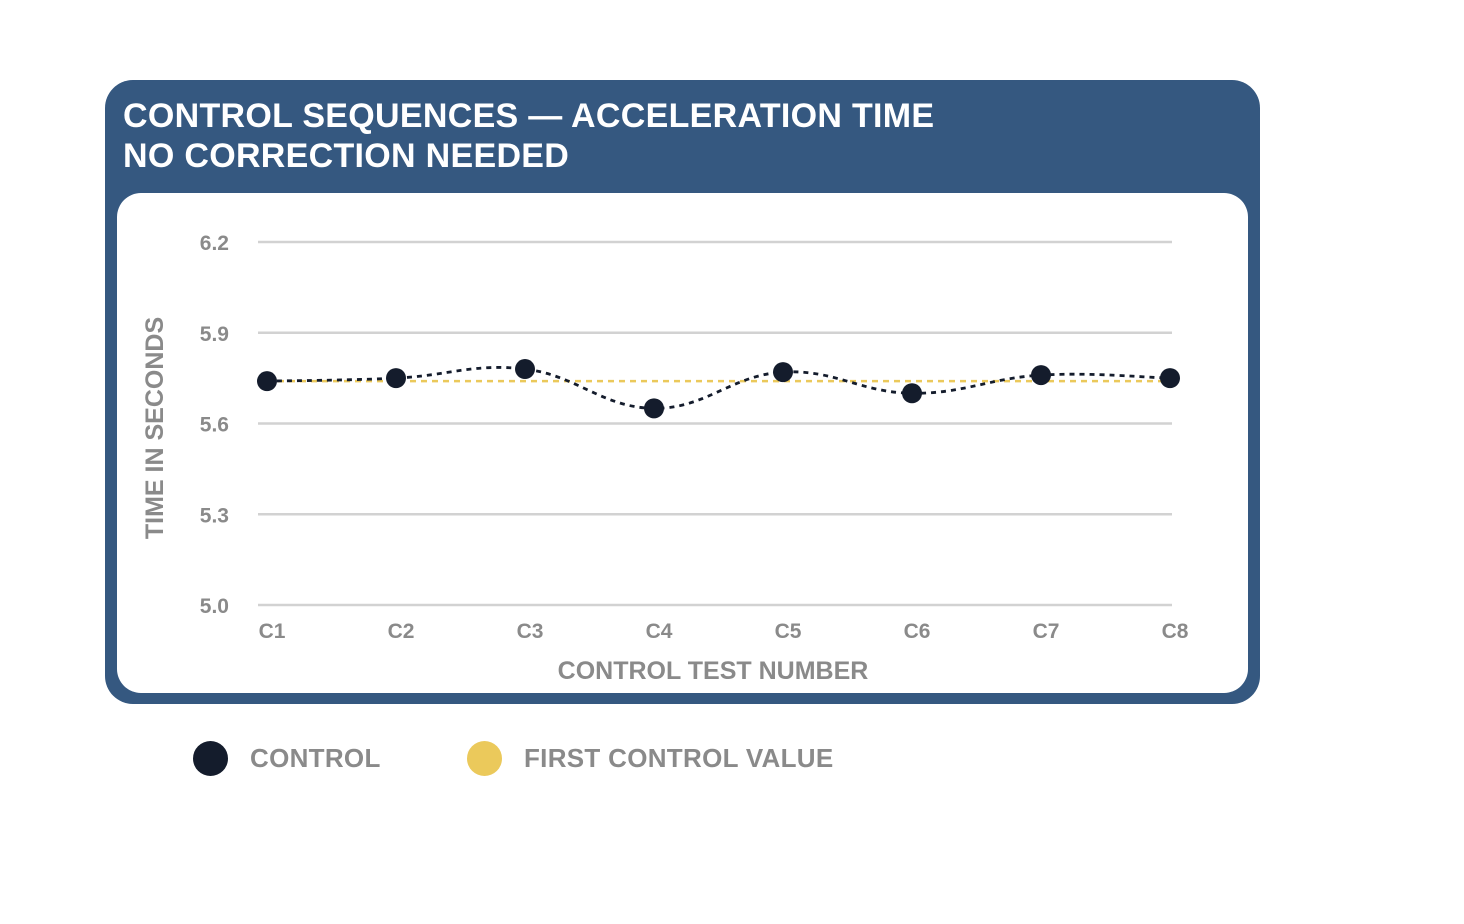 This screenshot has width=1464, height=924. What do you see at coordinates (525, 369) in the screenshot?
I see `control-point-c3` at bounding box center [525, 369].